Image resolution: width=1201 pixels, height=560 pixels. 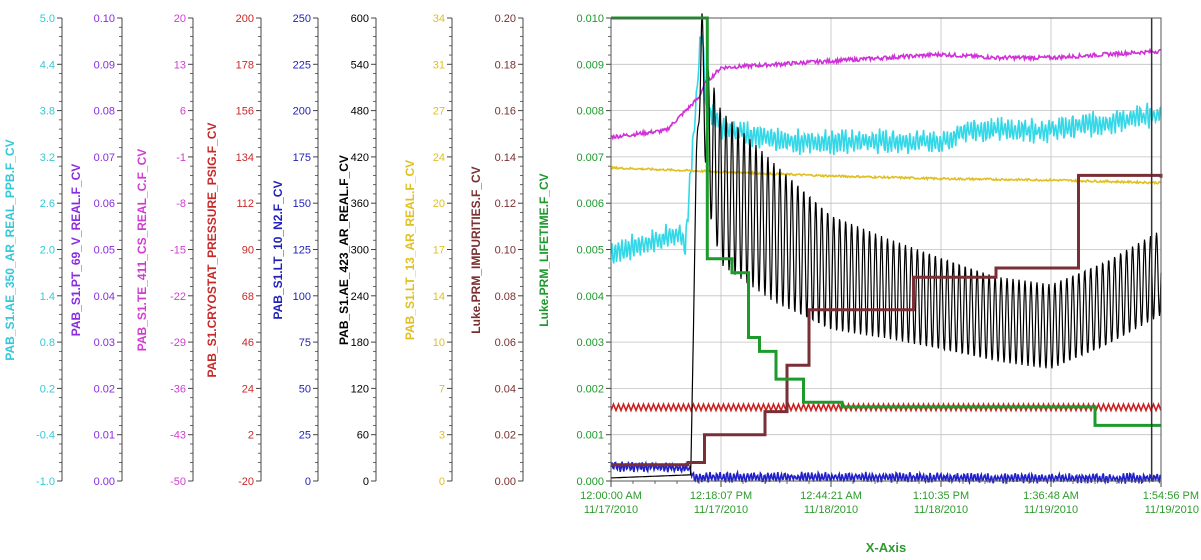 I want to click on y-tick-label: 2.6, so click(x=47, y=204).